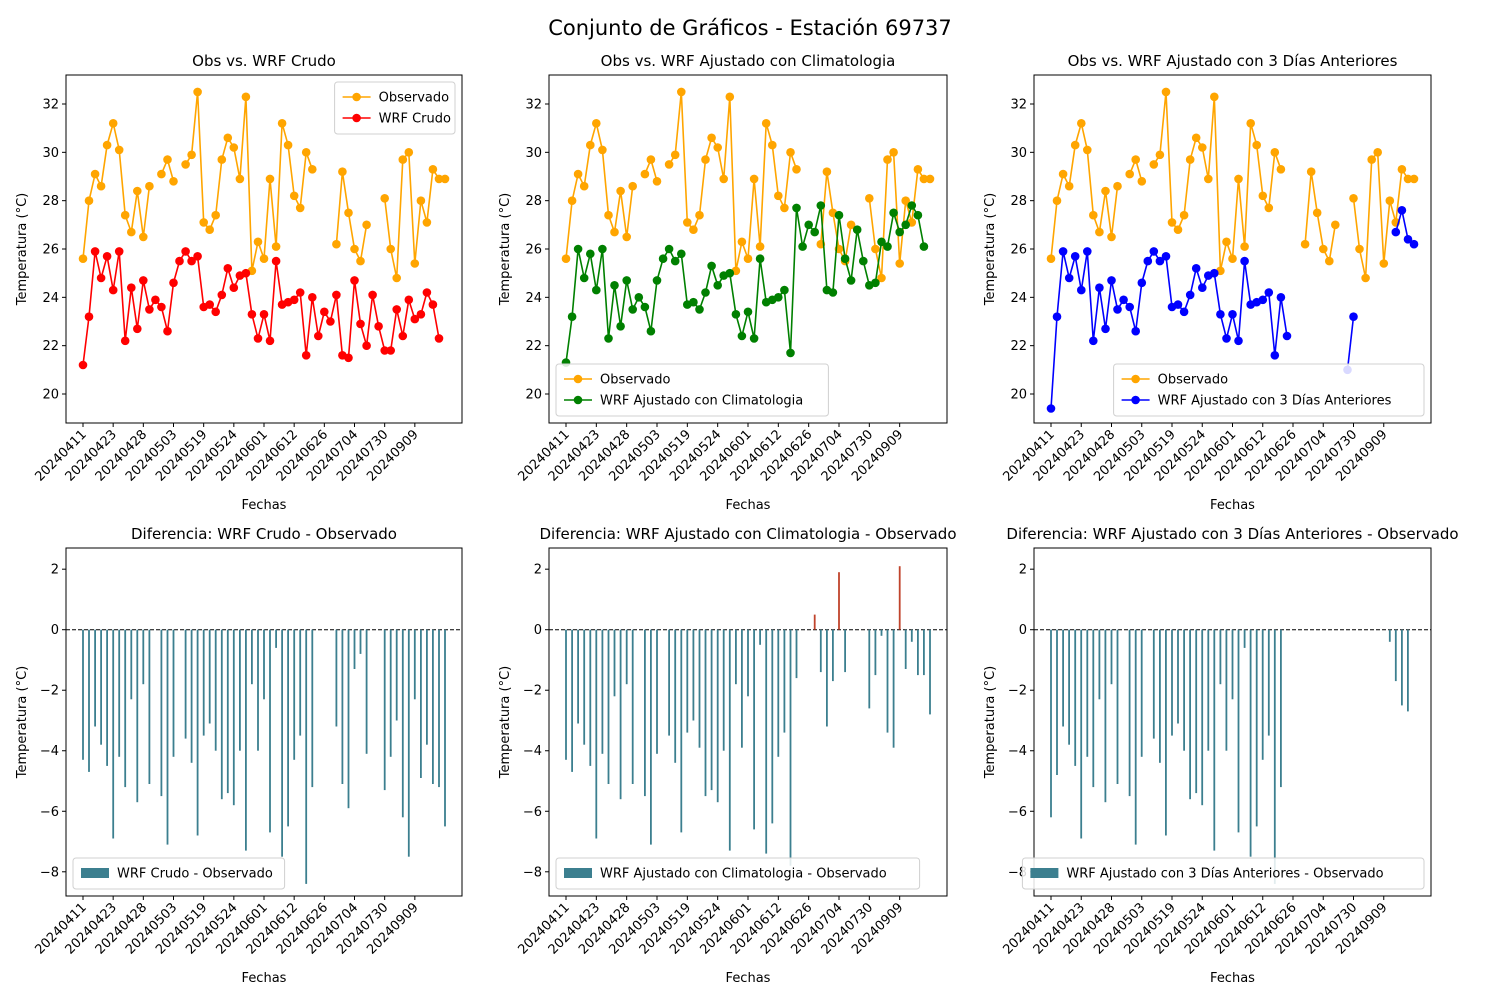  Describe the element at coordinates (49, 751) in the screenshot. I see `y-tick-label: −4` at that location.